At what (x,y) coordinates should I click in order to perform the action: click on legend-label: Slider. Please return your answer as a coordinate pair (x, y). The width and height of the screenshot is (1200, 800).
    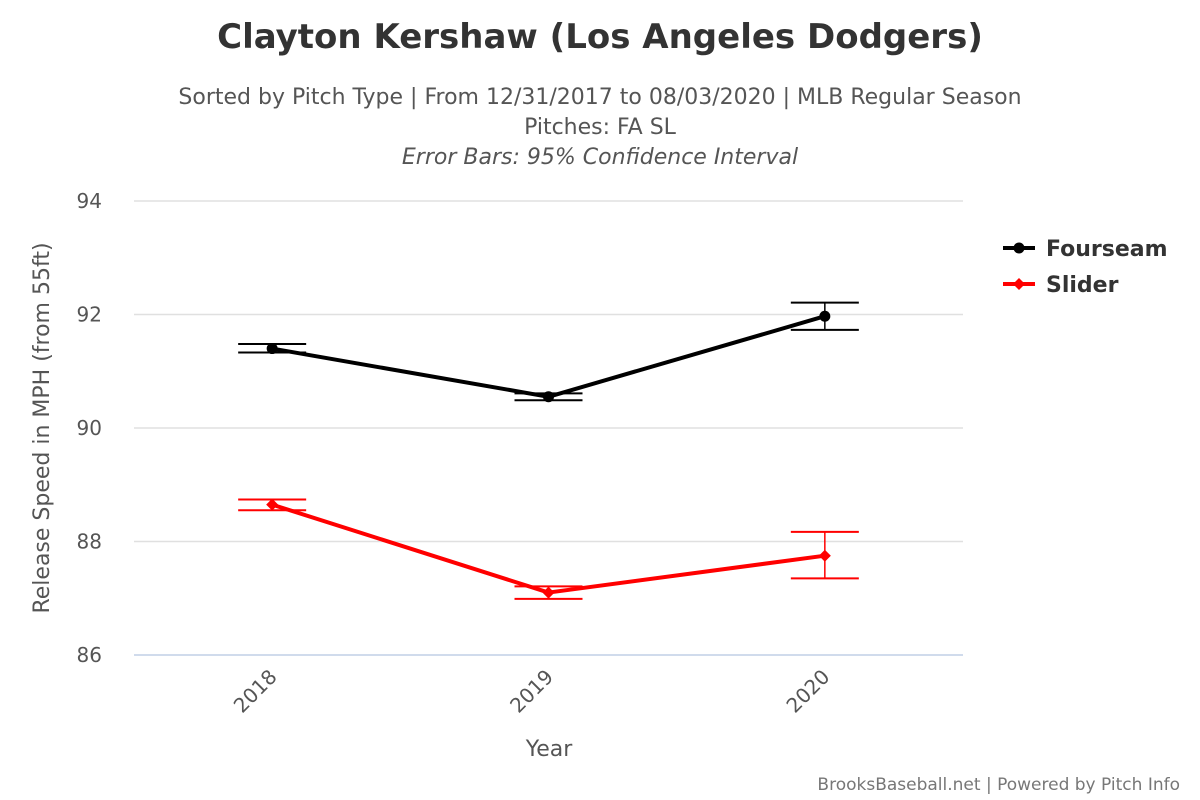
    Looking at the image, I should click on (1082, 285).